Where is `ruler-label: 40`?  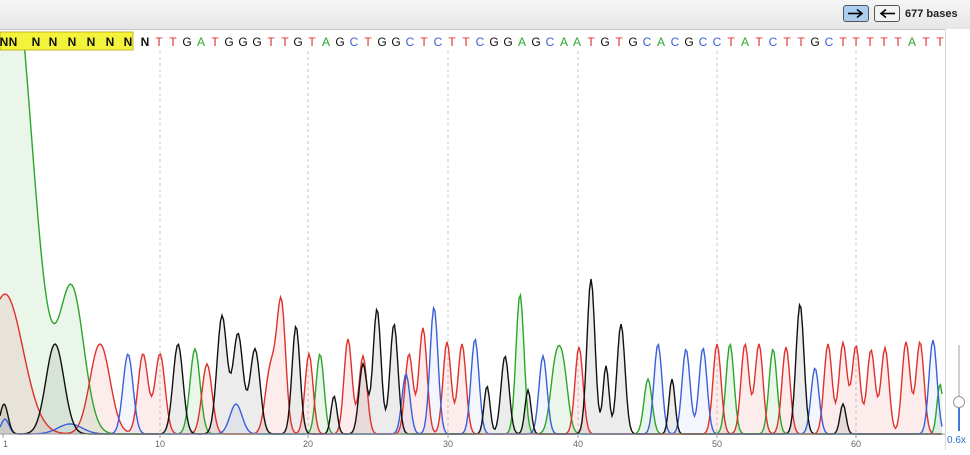
ruler-label: 40 is located at coordinates (578, 444).